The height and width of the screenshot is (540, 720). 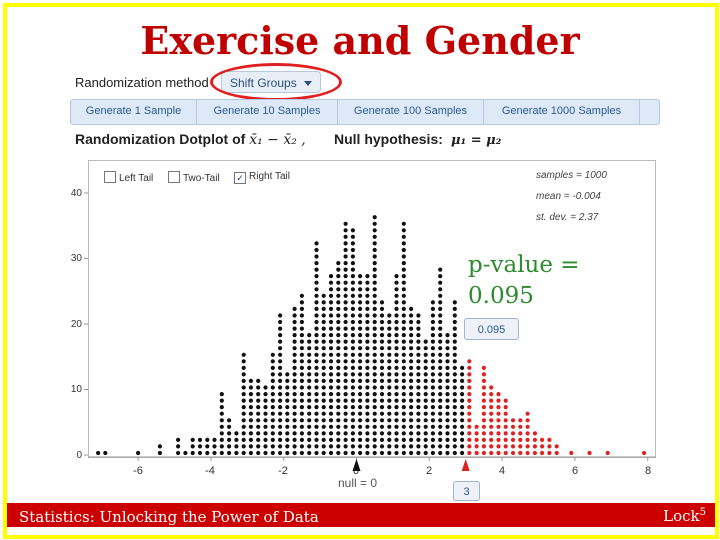 What do you see at coordinates (194, 177) in the screenshot?
I see `two-tail-option: Two-Tail` at bounding box center [194, 177].